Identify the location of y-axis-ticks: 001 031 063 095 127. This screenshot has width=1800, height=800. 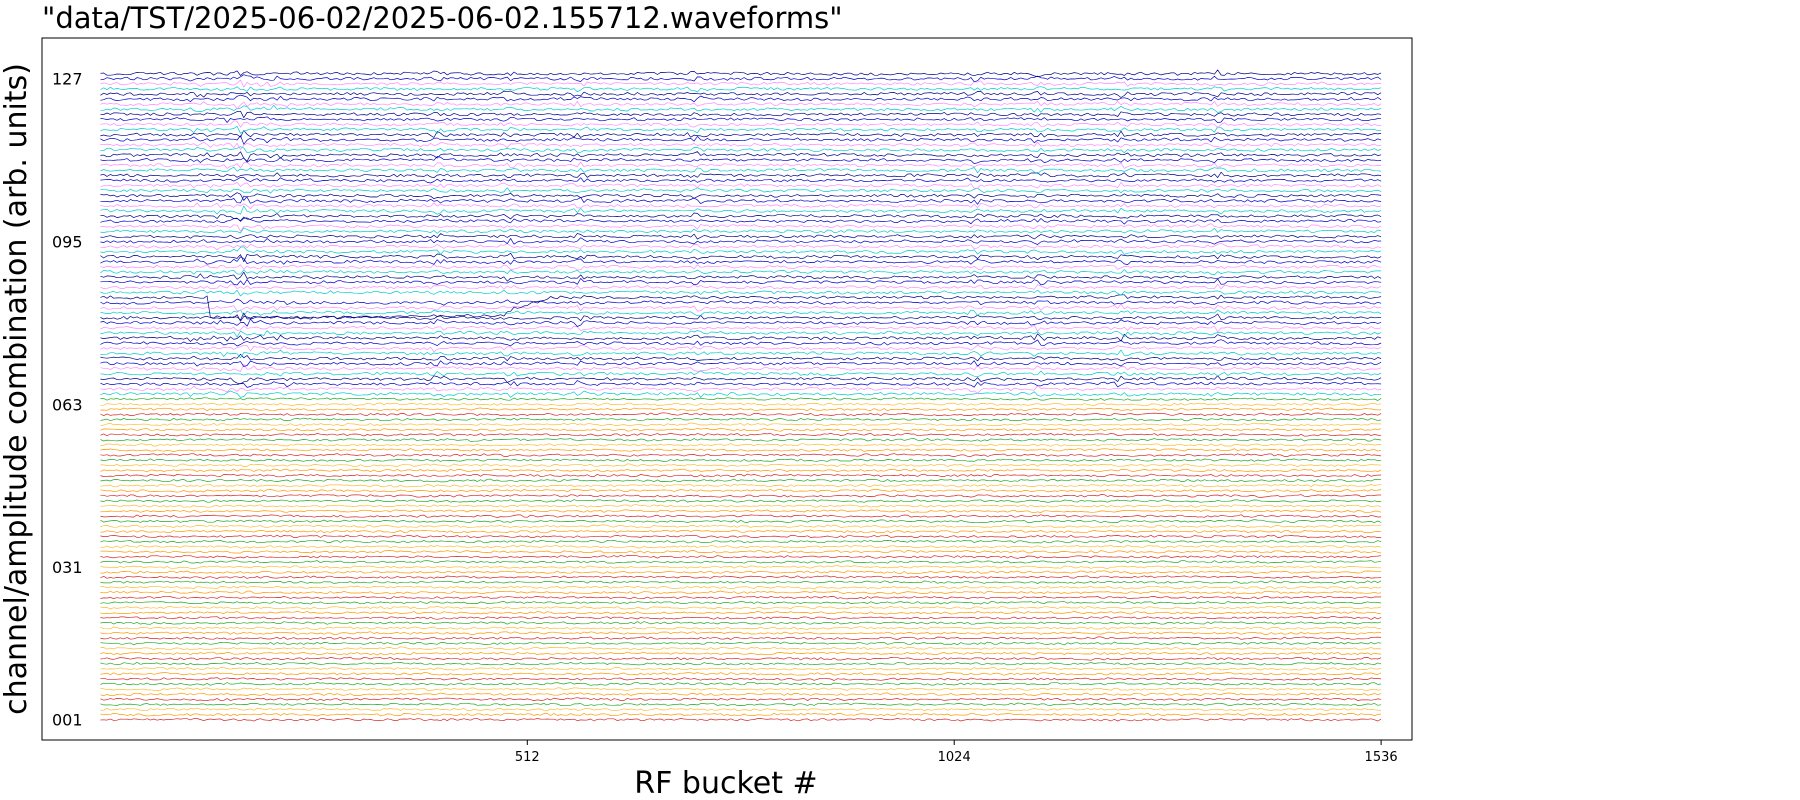
(67, 400).